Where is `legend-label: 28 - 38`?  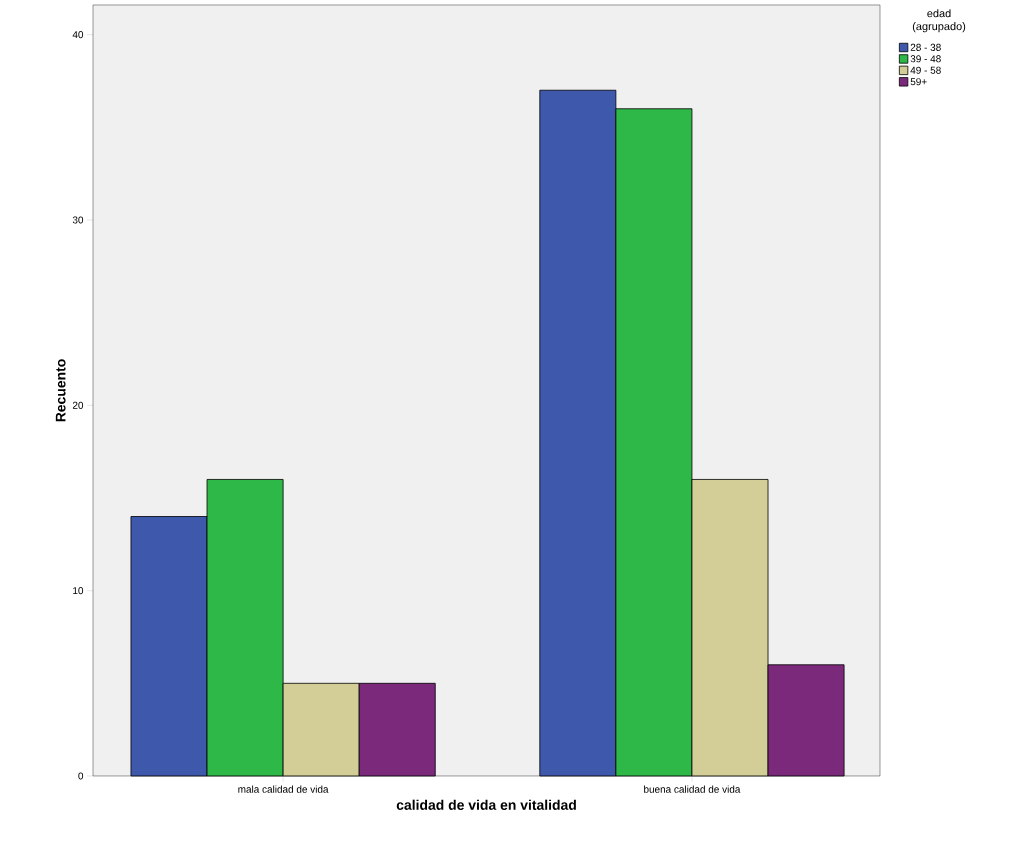 legend-label: 28 - 38 is located at coordinates (925, 47).